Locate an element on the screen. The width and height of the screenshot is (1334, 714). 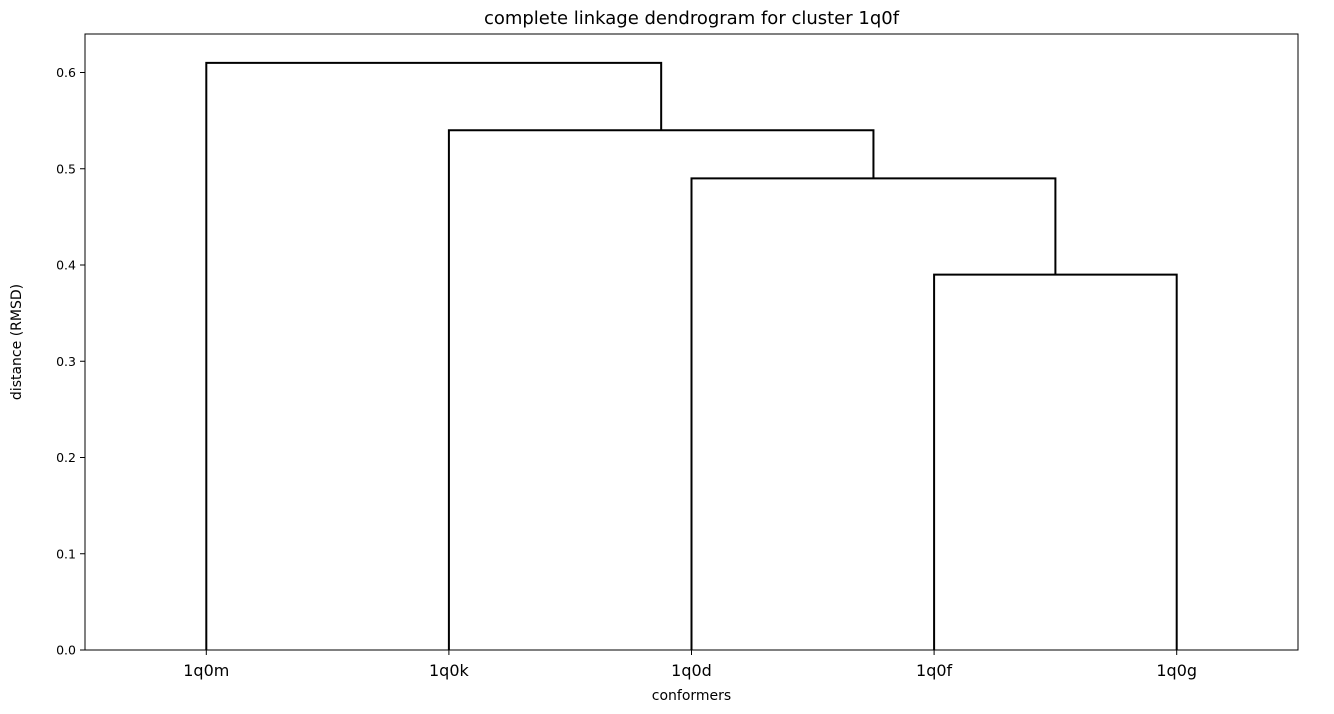
x-axis-ticks: 1q0m 1q0k 1q0d 1q0f 1q0g is located at coordinates (690, 665).